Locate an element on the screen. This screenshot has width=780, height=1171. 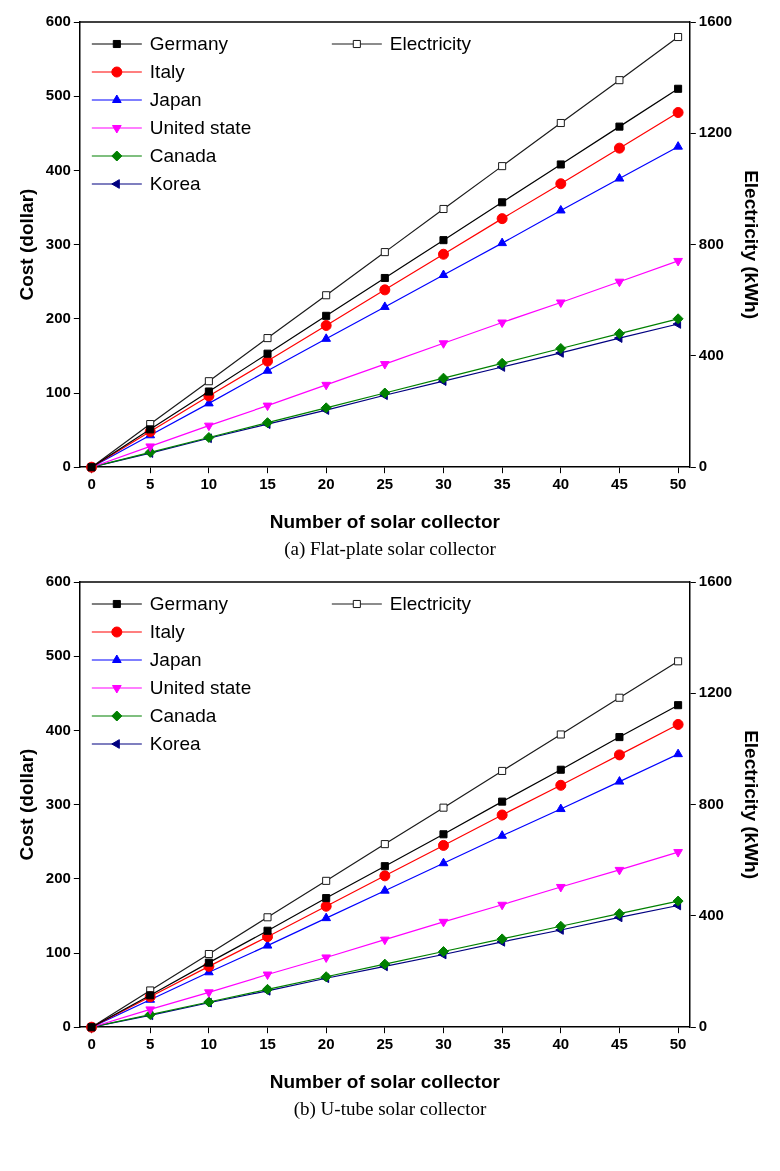
text: (a) Flat-plate solar collector is located at coordinates (390, 549).